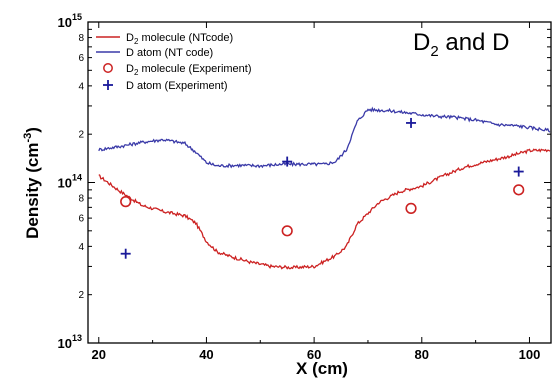  What do you see at coordinates (70, 182) in the screenshot?
I see `y-decade-label: 1014` at bounding box center [70, 182].